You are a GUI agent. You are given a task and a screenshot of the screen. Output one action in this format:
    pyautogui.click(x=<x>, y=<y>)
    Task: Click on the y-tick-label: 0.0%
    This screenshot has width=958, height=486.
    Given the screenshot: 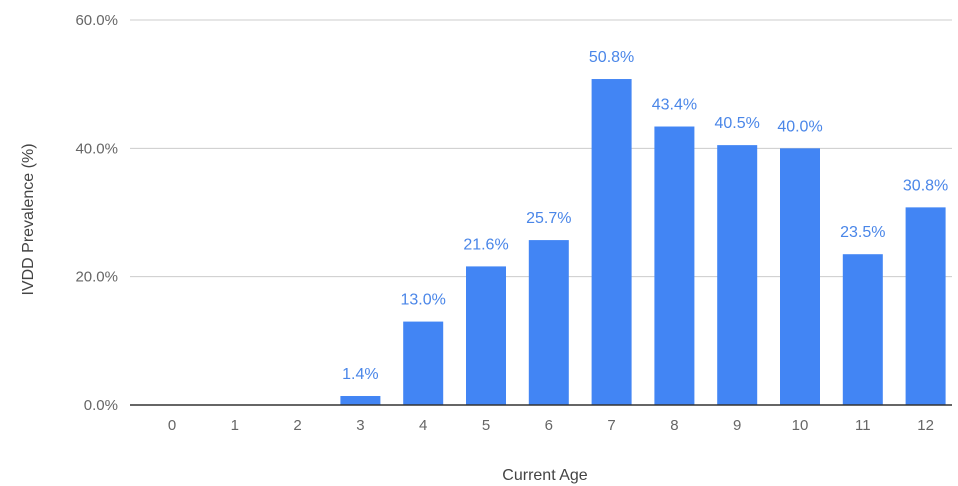 What is the action you would take?
    pyautogui.click(x=101, y=405)
    